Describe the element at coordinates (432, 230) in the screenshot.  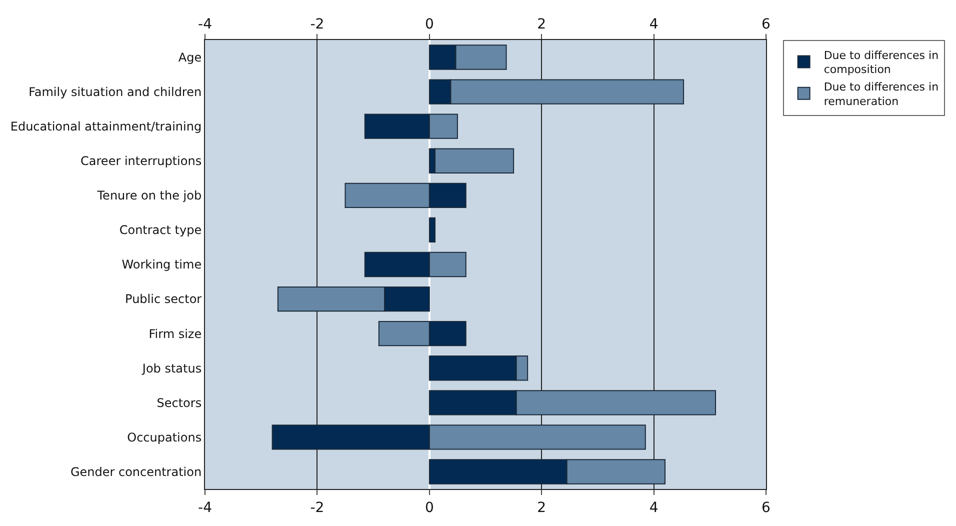
I see `bar` at that location.